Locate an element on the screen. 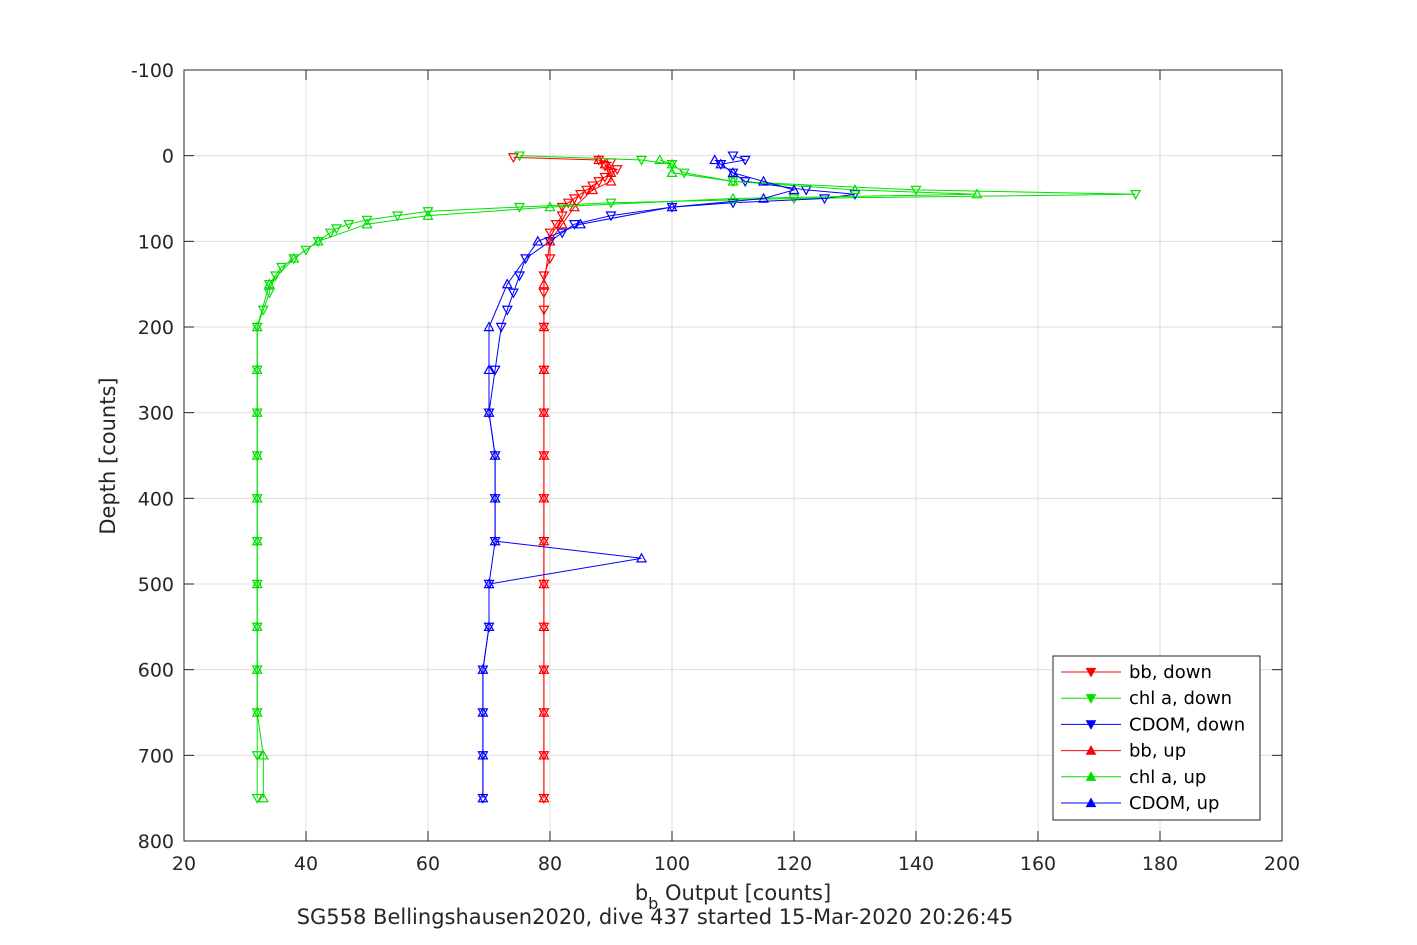 This screenshot has height=945, width=1417. x-tick-label: 160 is located at coordinates (1038, 864).